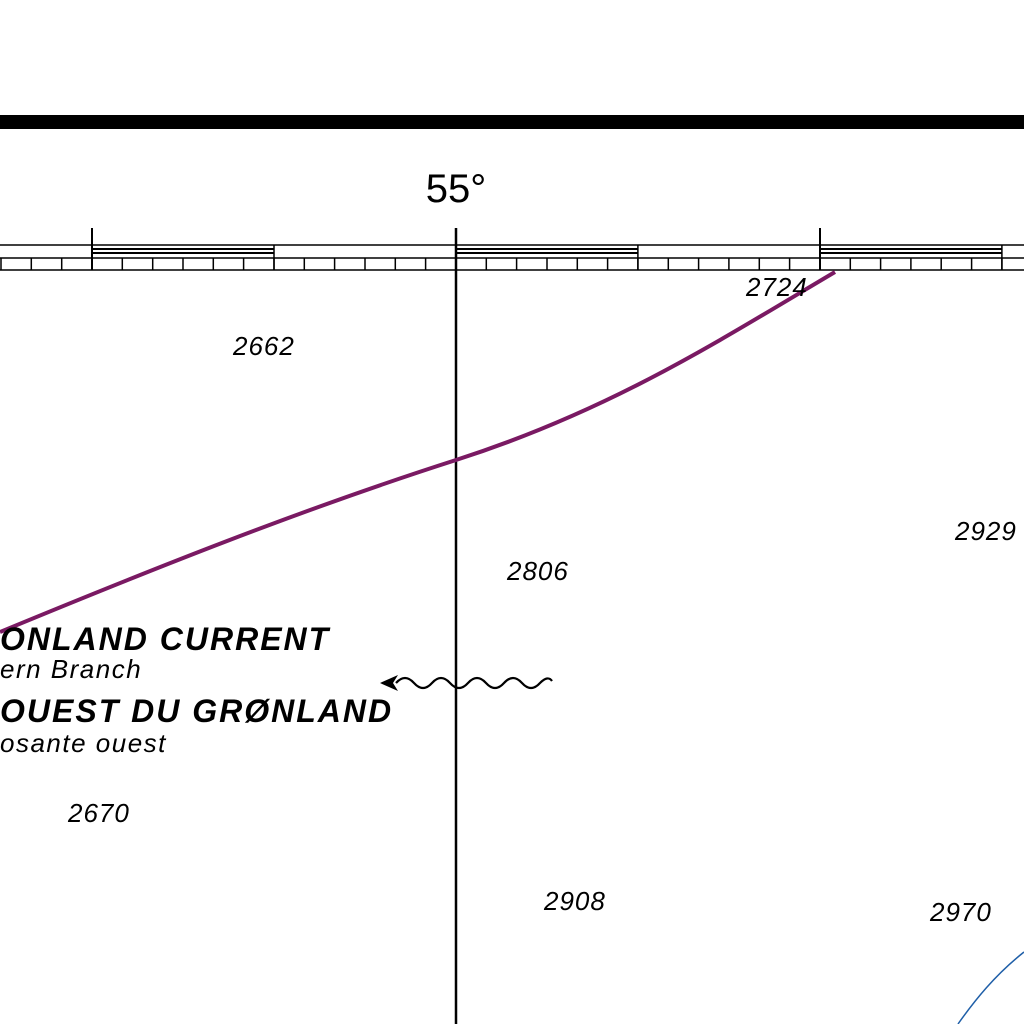  Describe the element at coordinates (466, 683) in the screenshot. I see `current-arrow-icon` at that location.